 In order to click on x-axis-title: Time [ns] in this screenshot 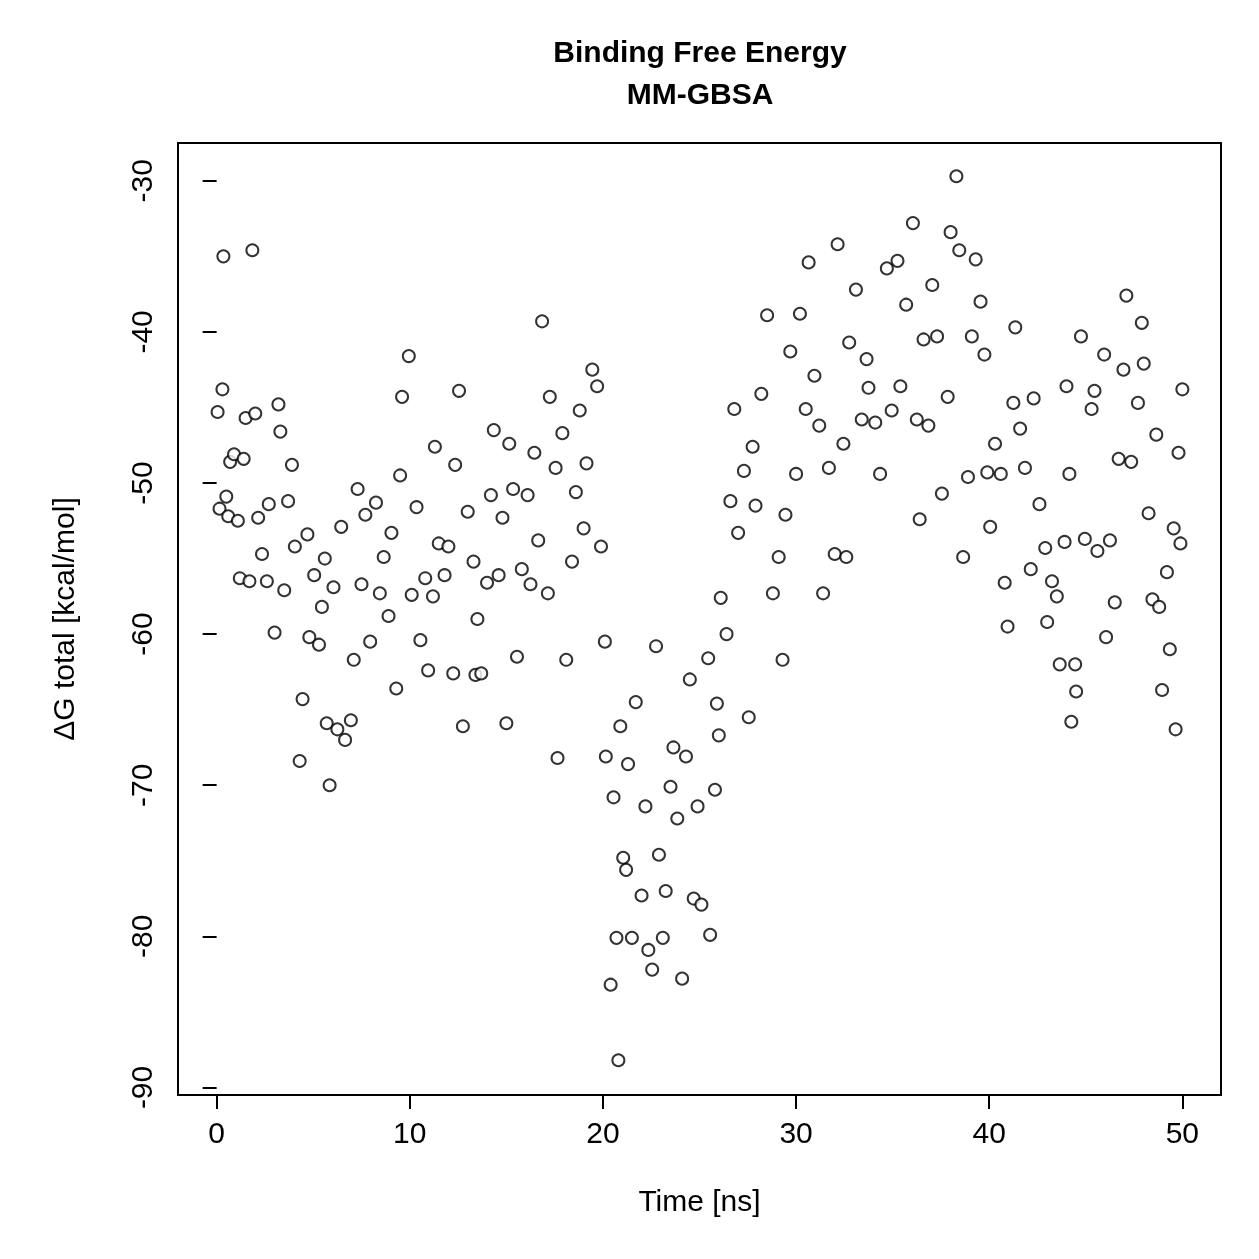, I will do `click(699, 1200)`.